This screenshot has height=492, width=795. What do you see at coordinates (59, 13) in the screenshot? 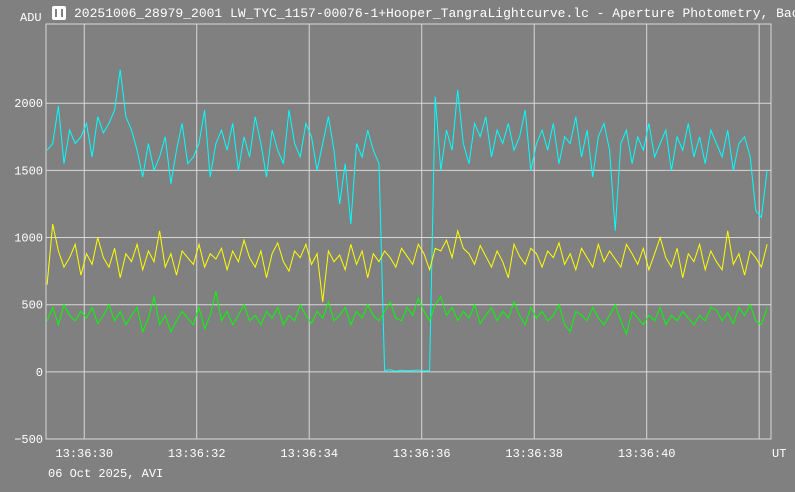
I see `tangra-app-icon` at bounding box center [59, 13].